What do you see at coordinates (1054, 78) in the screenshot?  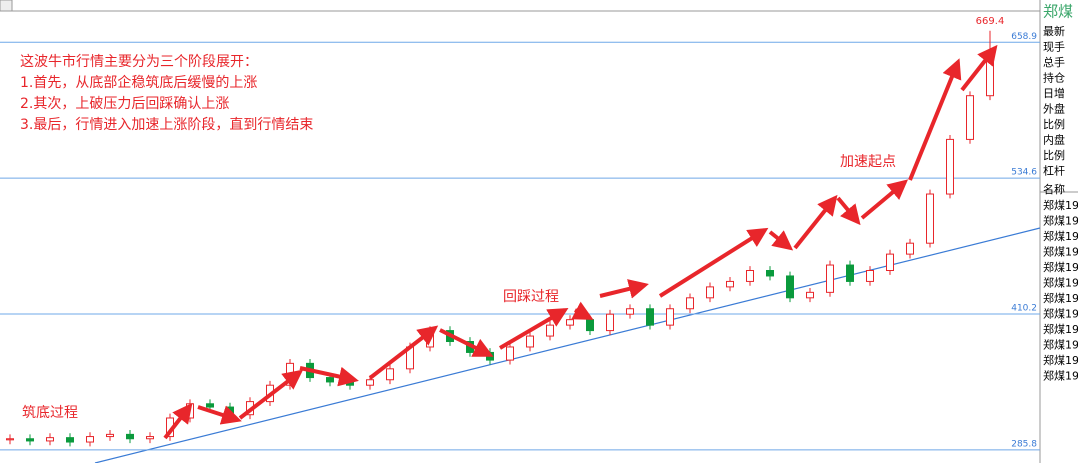 I see `panel-field: 持仓` at bounding box center [1054, 78].